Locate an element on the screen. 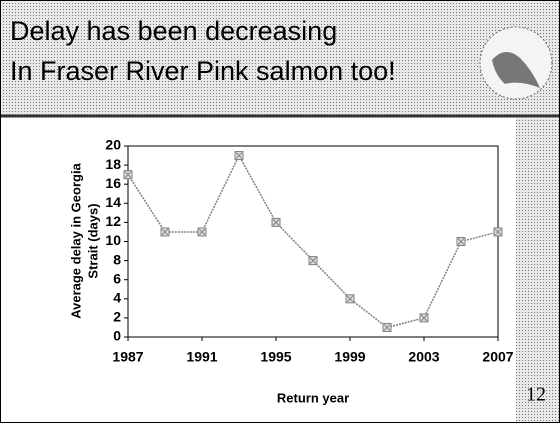  x-tick-label: 2003 is located at coordinates (423, 357).